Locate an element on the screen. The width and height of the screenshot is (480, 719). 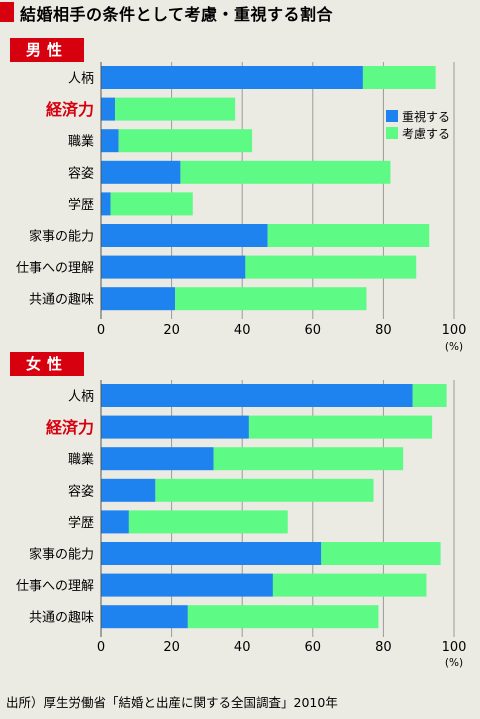
panel-label-male: 男性 is located at coordinates (47, 50).